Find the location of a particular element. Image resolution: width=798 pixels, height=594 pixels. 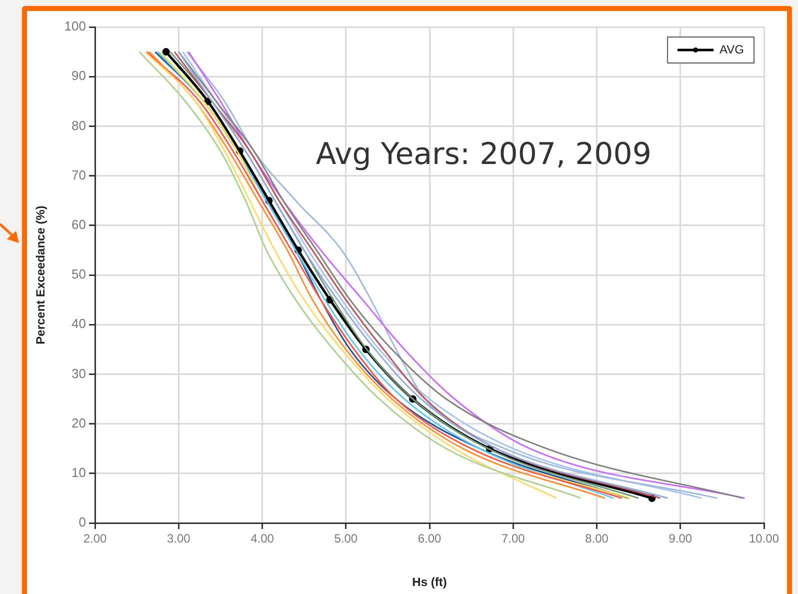

x-tick-label: 2.00 is located at coordinates (95, 539).